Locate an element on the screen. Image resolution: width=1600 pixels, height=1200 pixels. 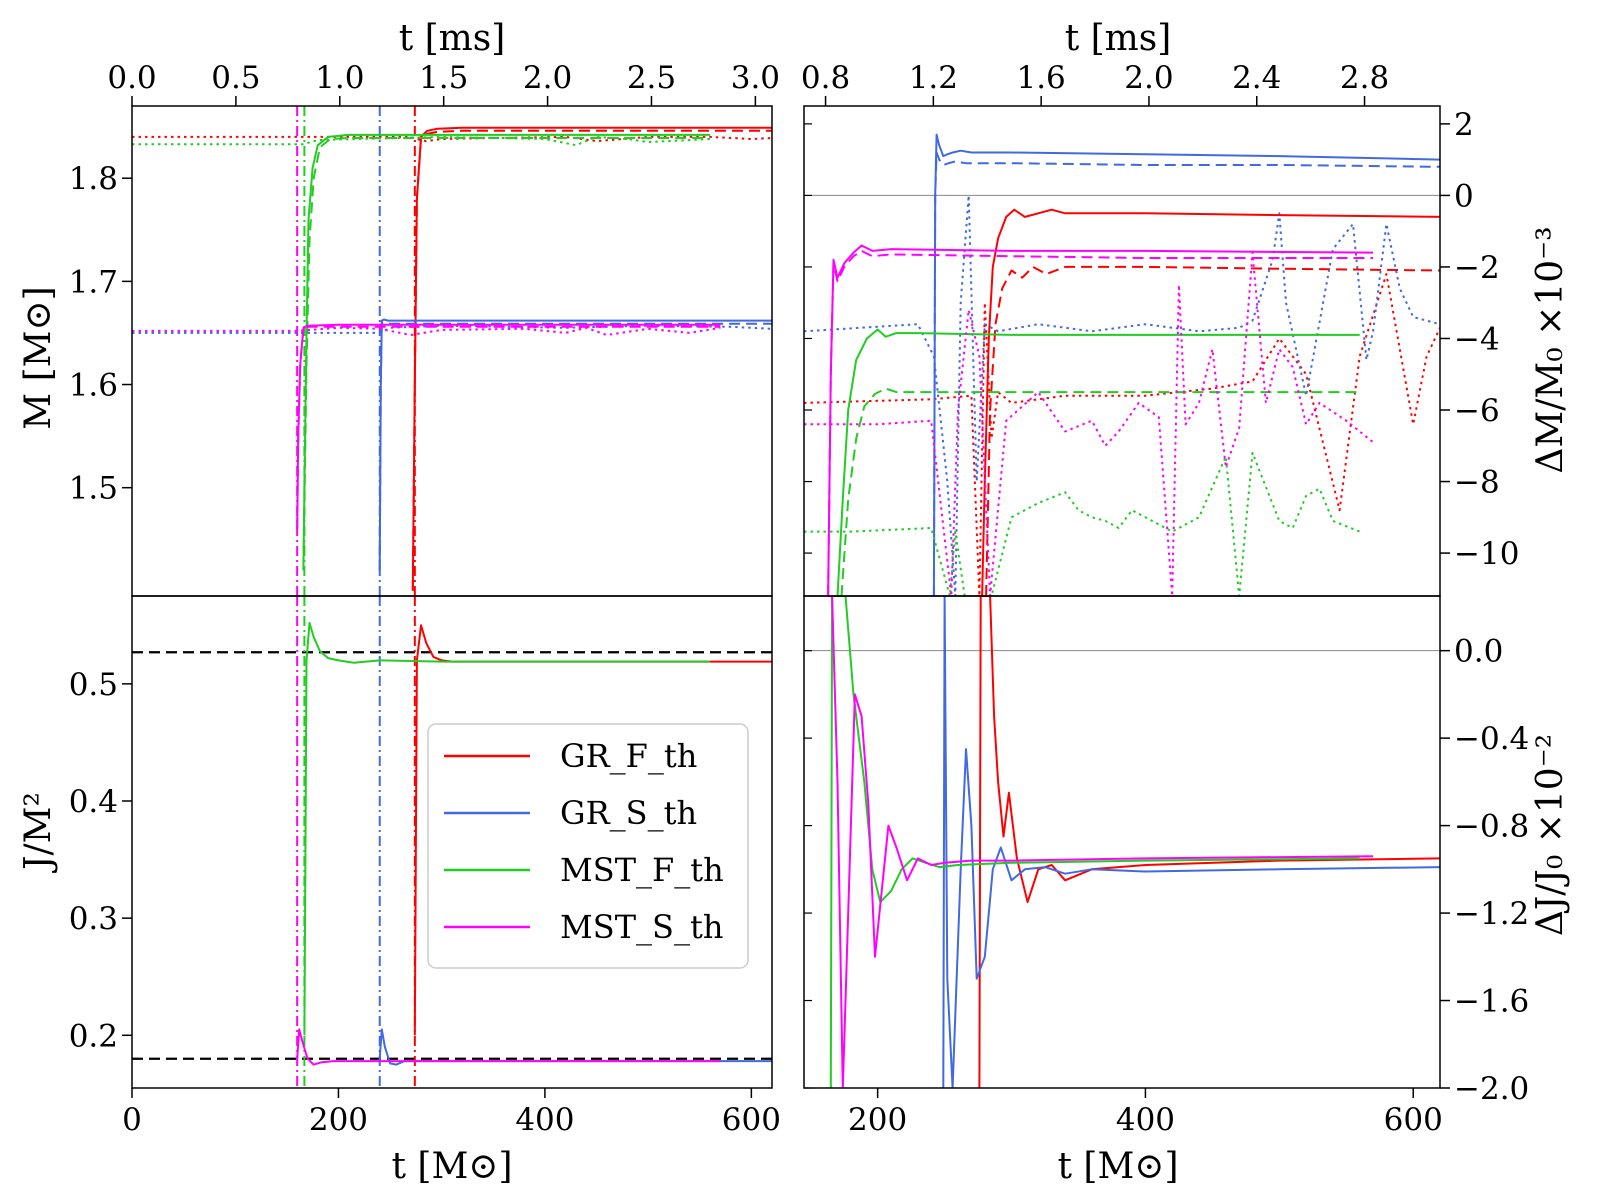
top-left-y-axis-title: M [M⊙] is located at coordinates (38, 357).